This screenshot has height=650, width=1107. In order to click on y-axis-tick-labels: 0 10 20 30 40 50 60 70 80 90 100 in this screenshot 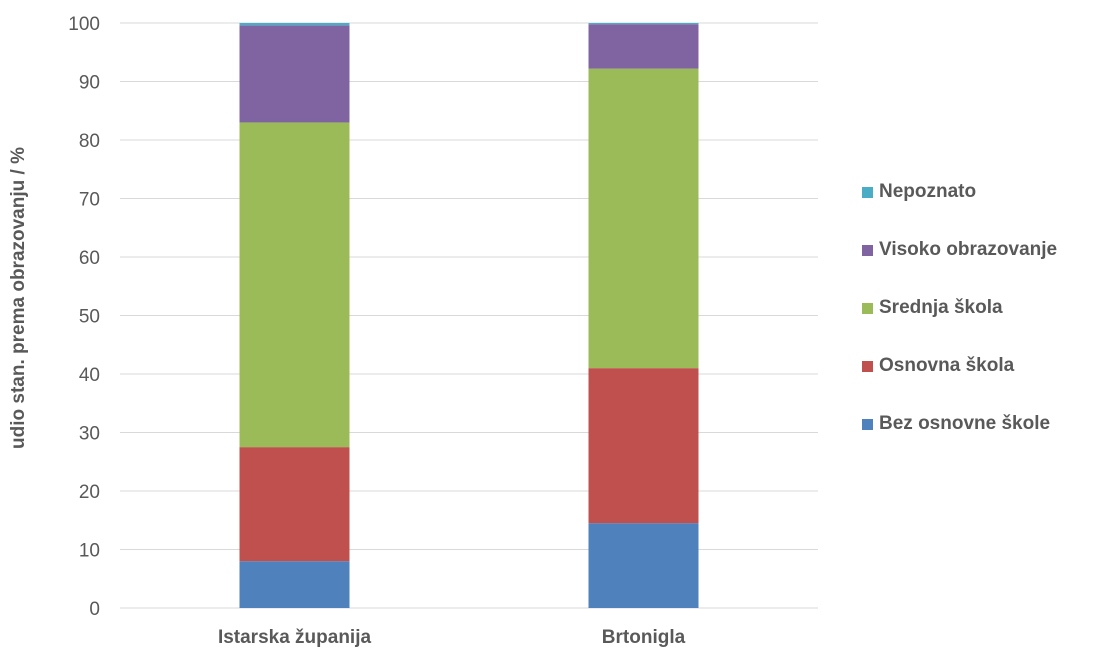, I will do `click(84, 317)`.